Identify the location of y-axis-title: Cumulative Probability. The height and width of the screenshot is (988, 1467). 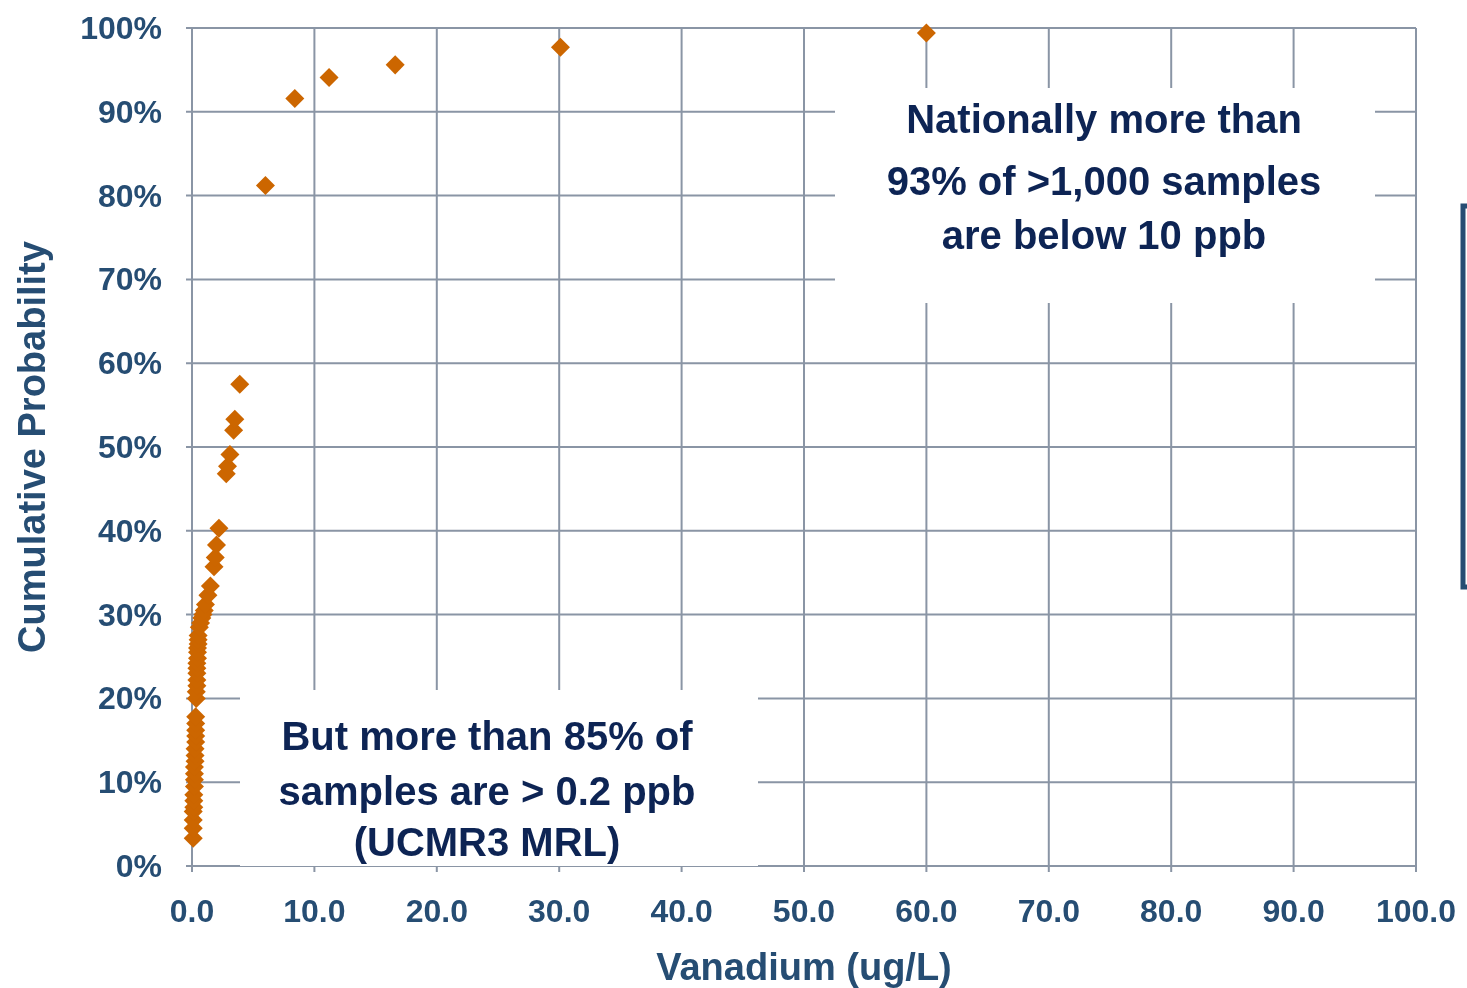
(32, 447).